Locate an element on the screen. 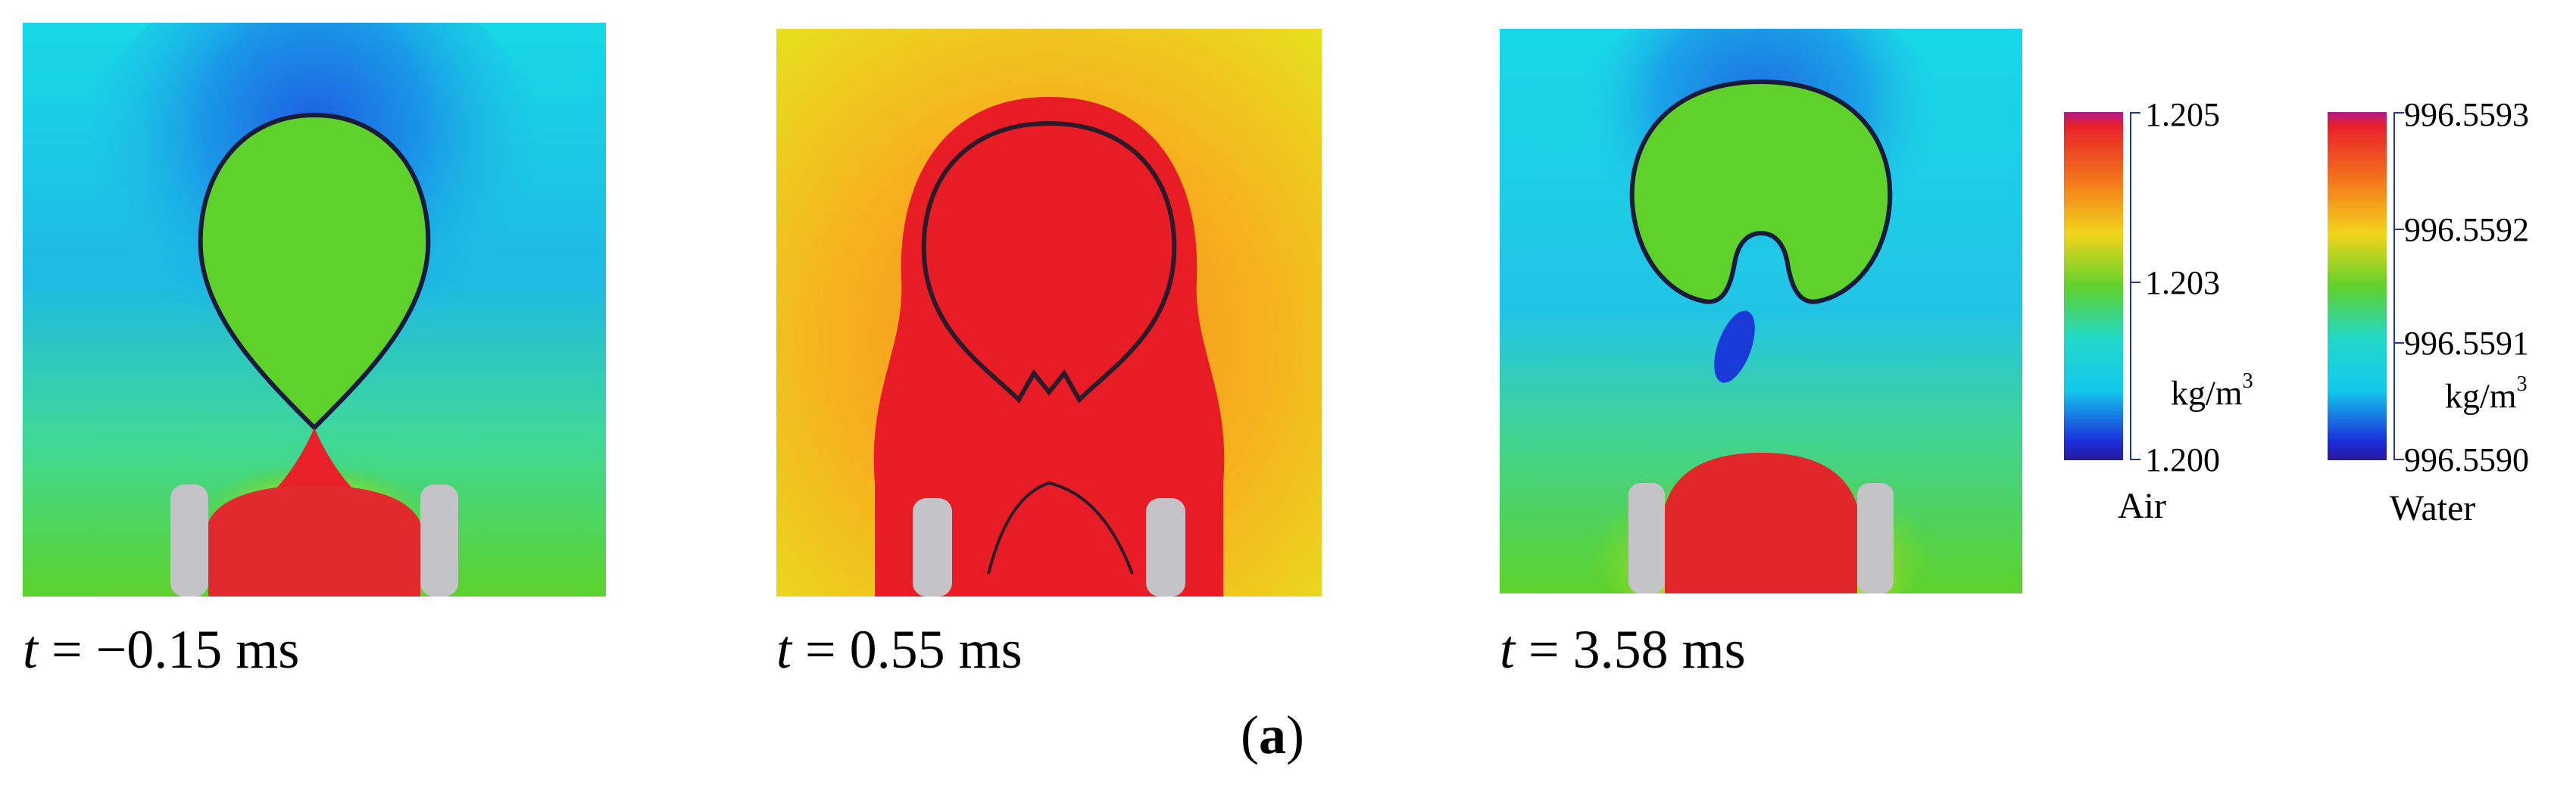 Image resolution: width=2576 pixels, height=785 pixels. air-colorbar is located at coordinates (2093, 286).